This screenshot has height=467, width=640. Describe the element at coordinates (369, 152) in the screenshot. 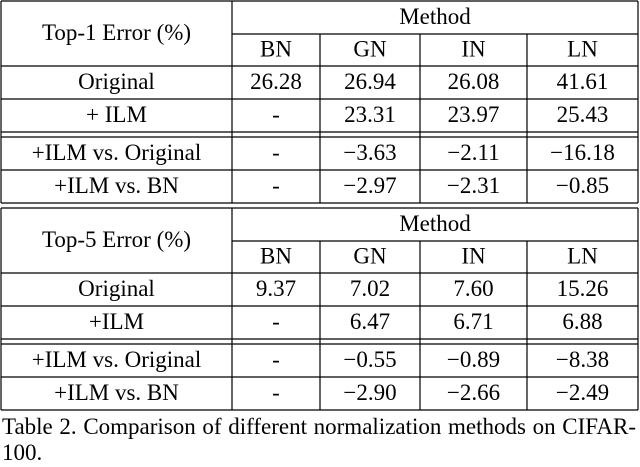

I see `cell: −3.63` at that location.